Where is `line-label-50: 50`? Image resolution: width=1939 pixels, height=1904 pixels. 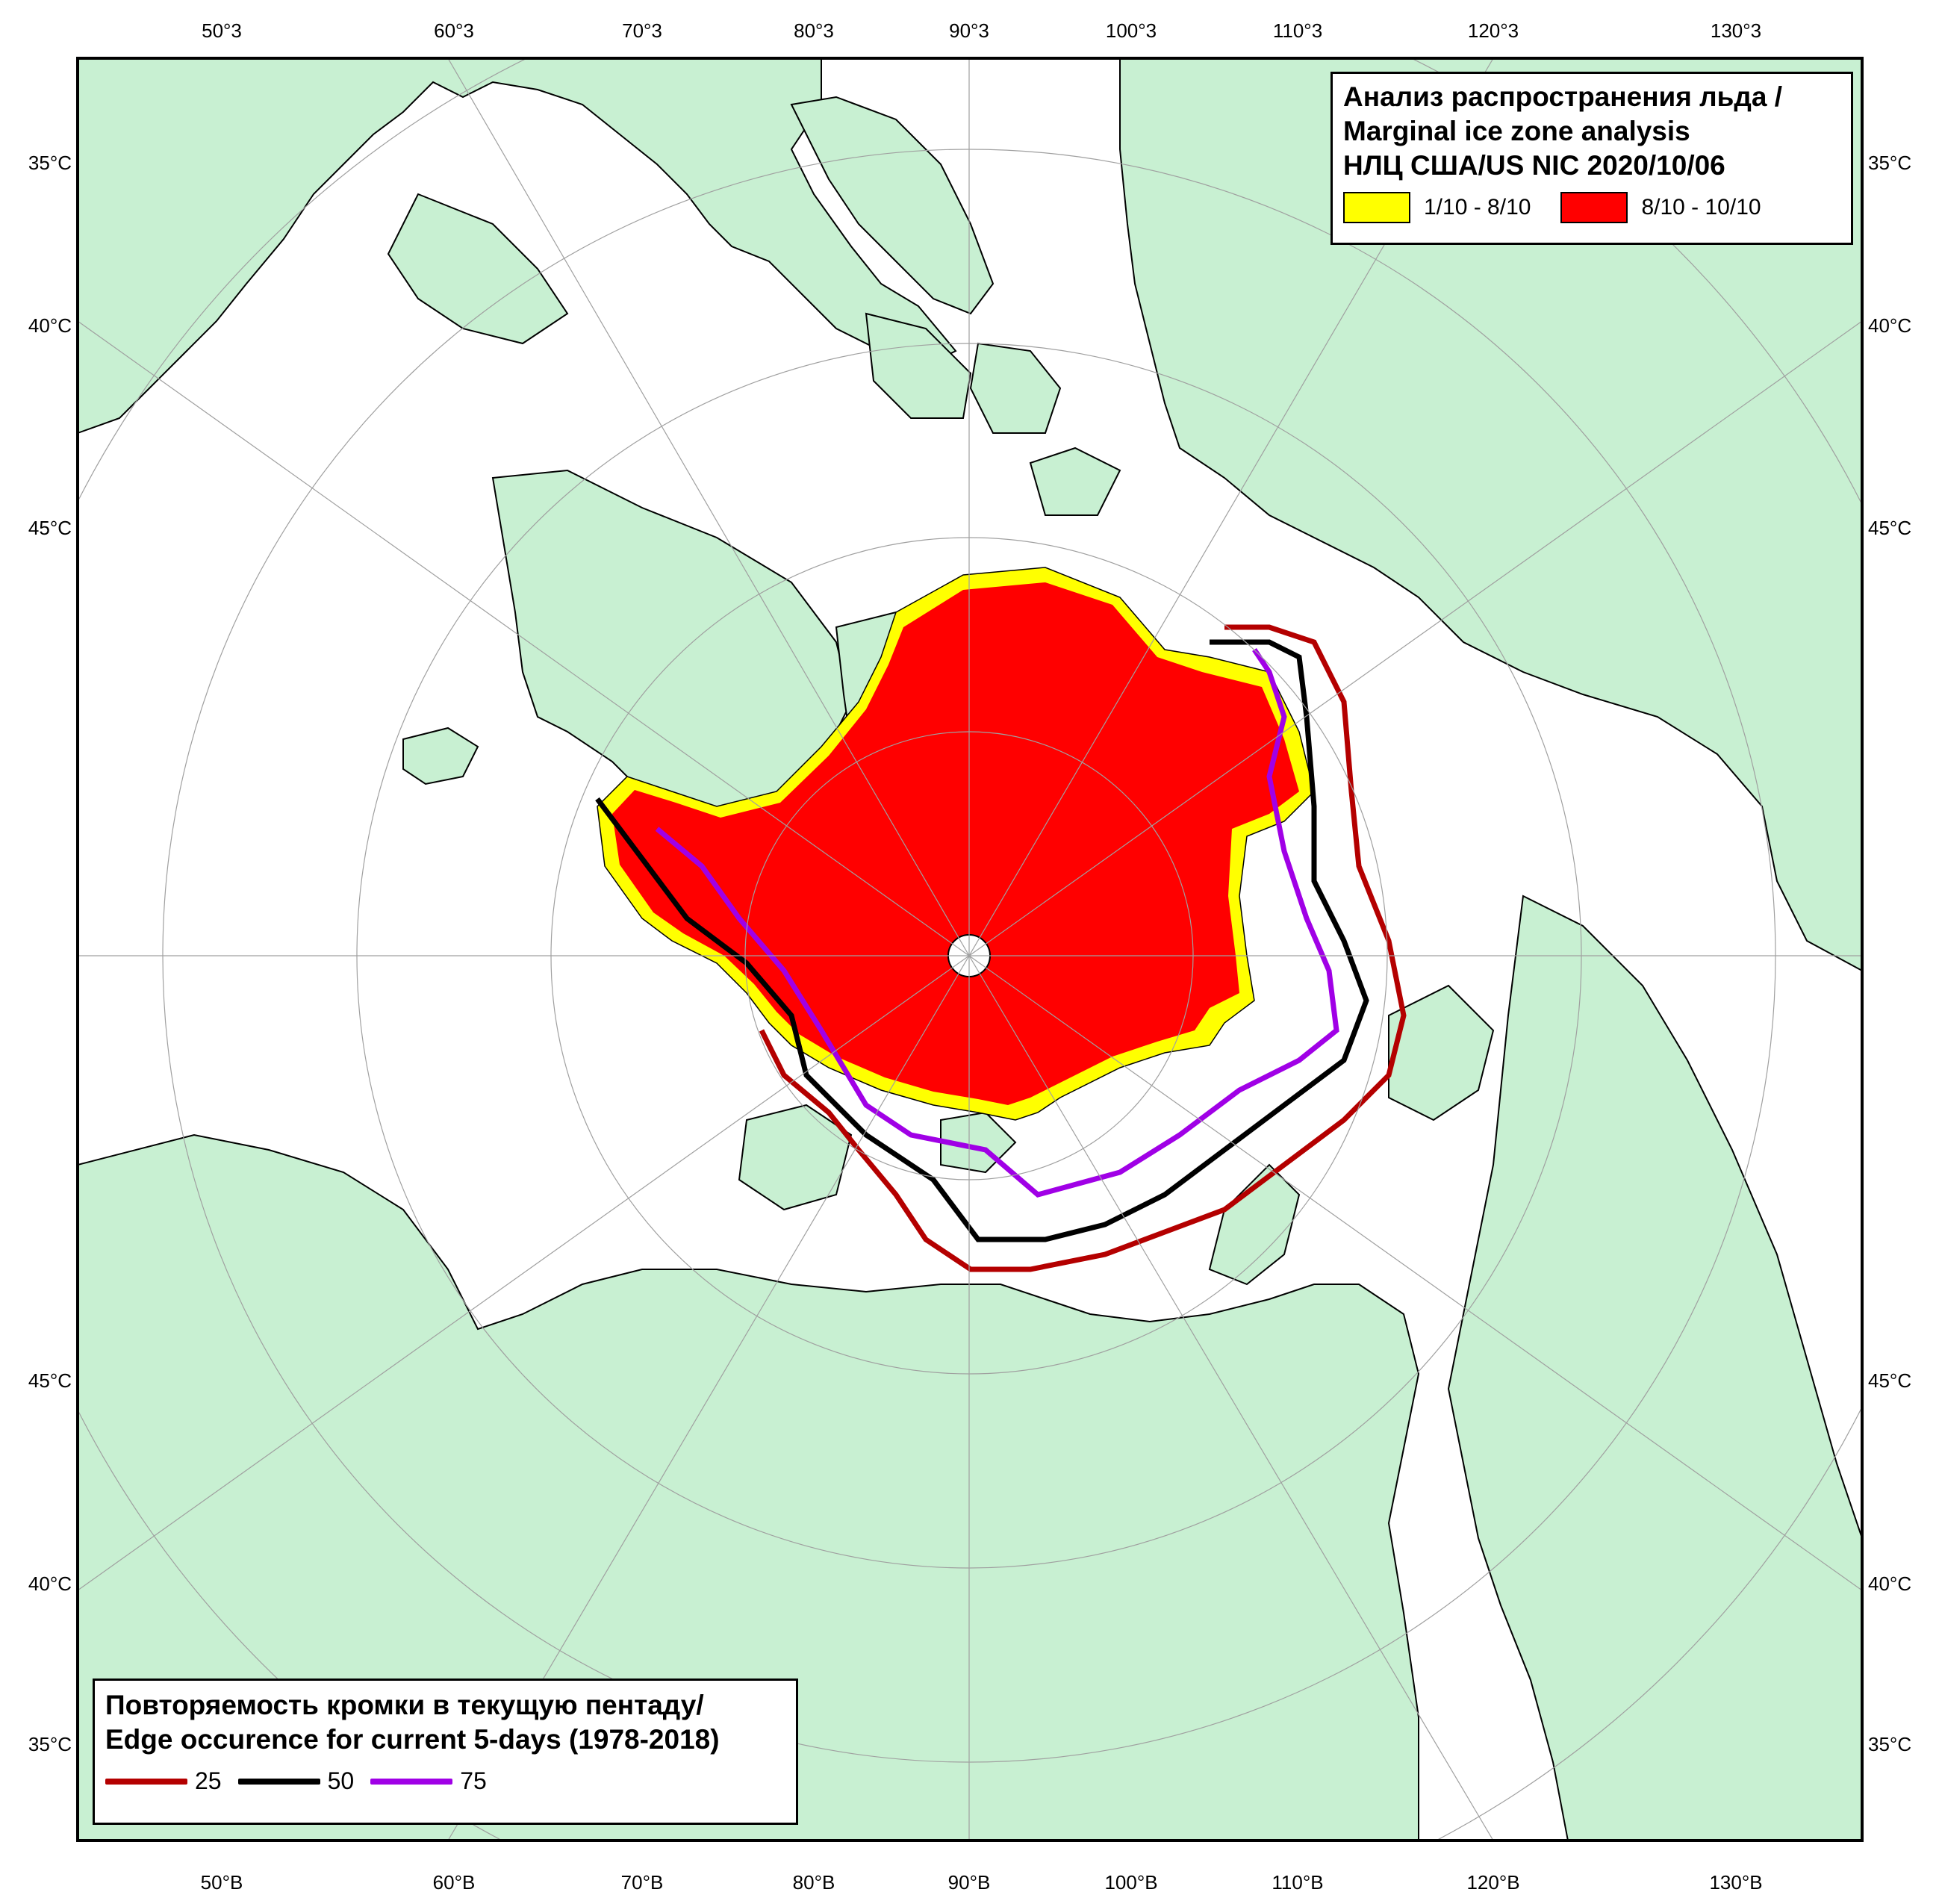 line-label-50: 50 is located at coordinates (341, 1780).